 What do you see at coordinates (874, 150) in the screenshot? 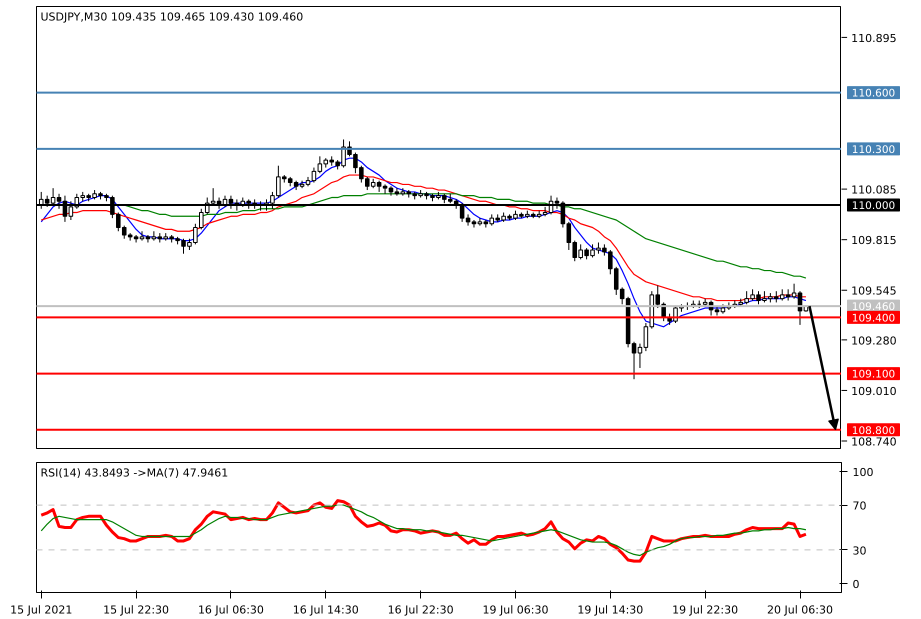
I see `ref-line-label: 110.300` at bounding box center [874, 150].